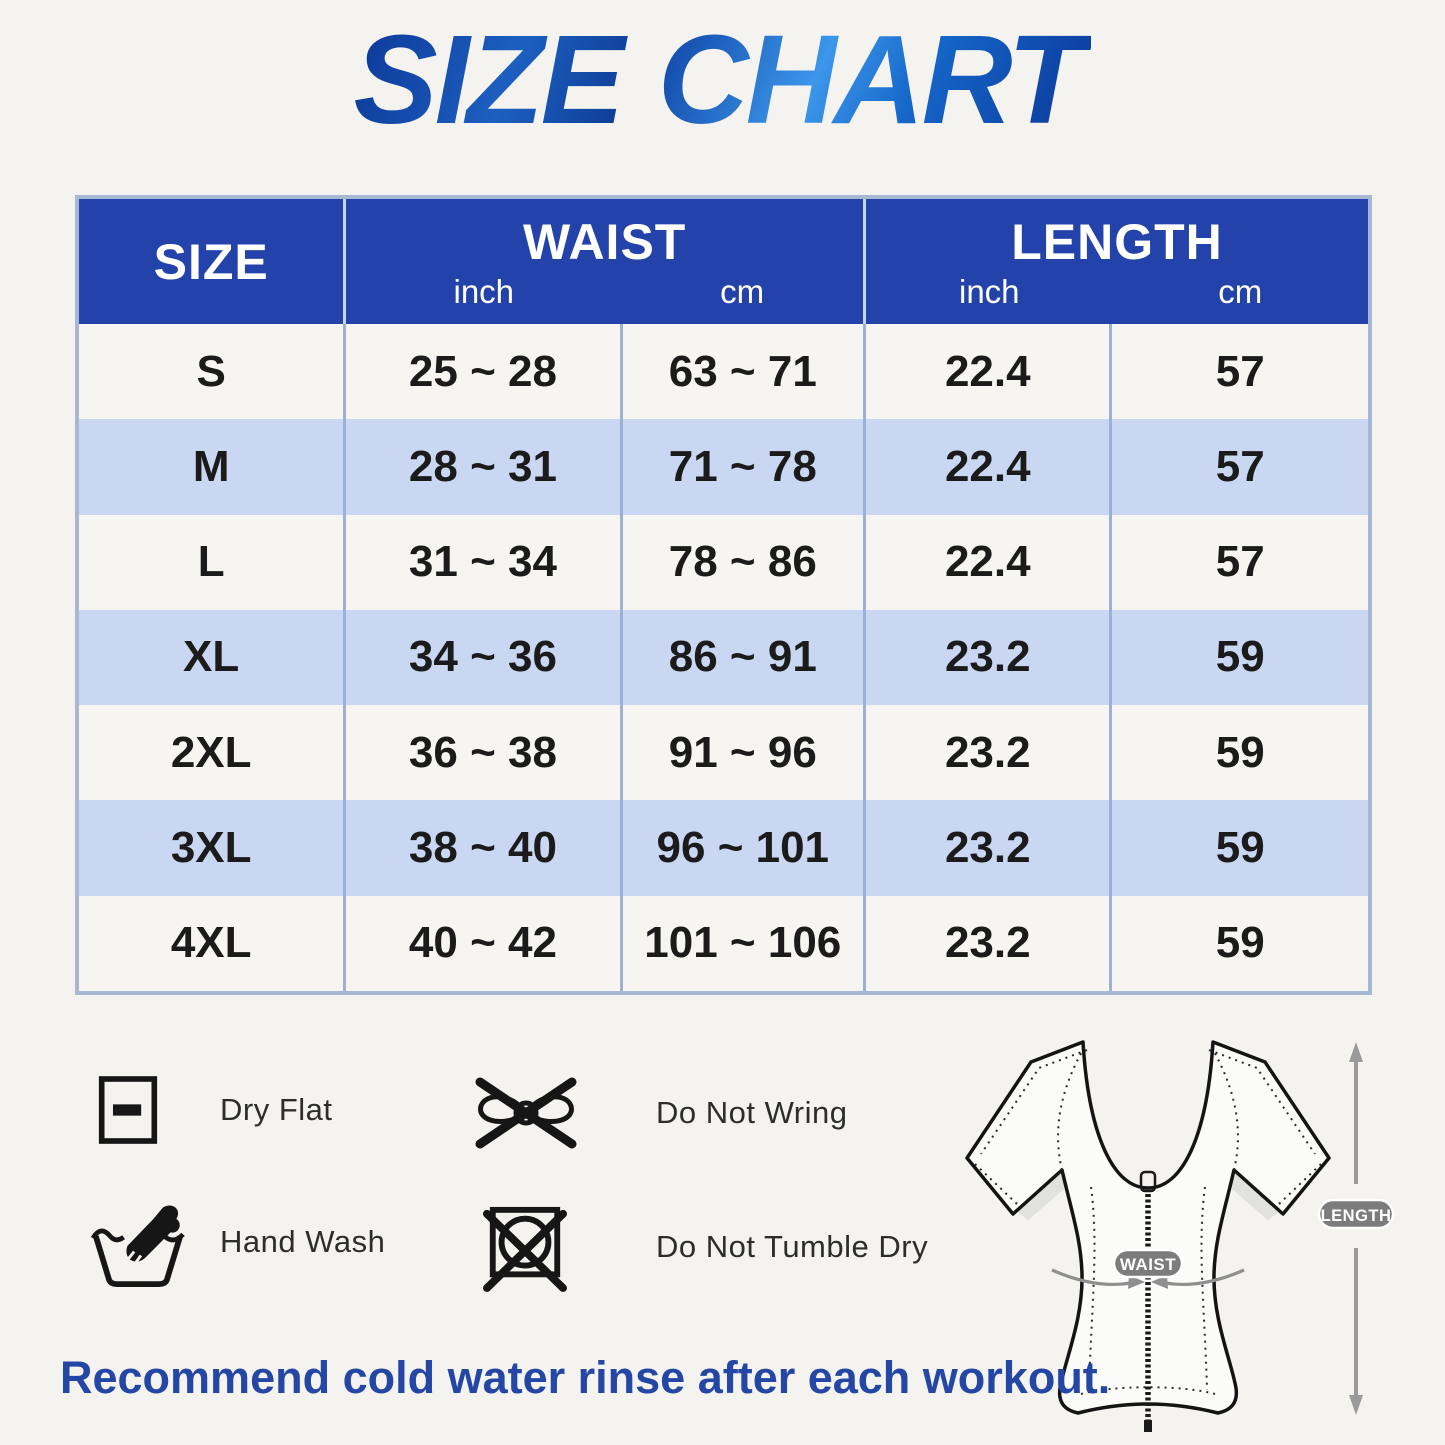 This screenshot has height=1445, width=1445. Describe the element at coordinates (213, 372) in the screenshot. I see `cell-size: S` at that location.